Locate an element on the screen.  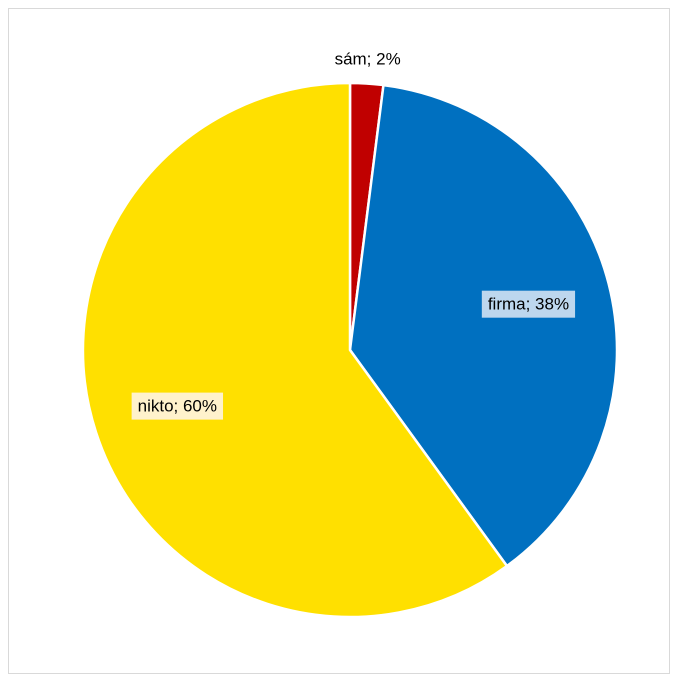
label-background-firma is located at coordinates (528, 304).